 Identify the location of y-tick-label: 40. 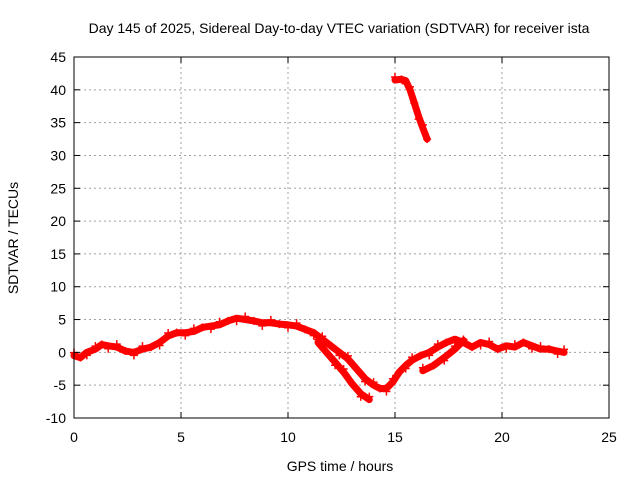
(58, 90).